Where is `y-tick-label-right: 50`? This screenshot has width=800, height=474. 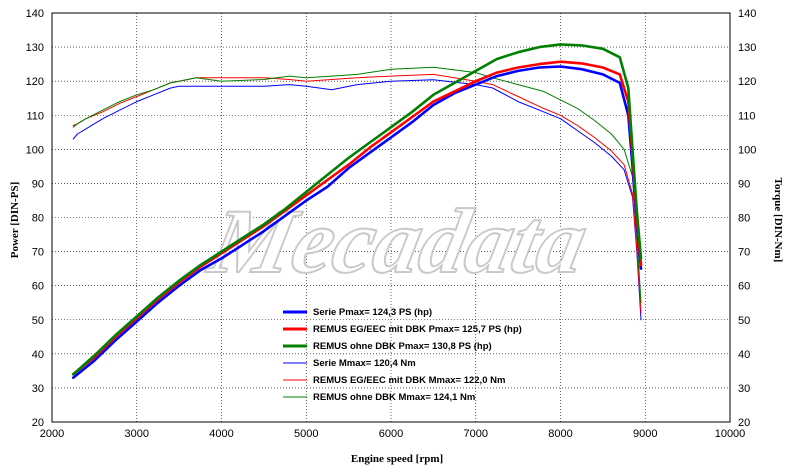 y-tick-label-right: 50 is located at coordinates (744, 321).